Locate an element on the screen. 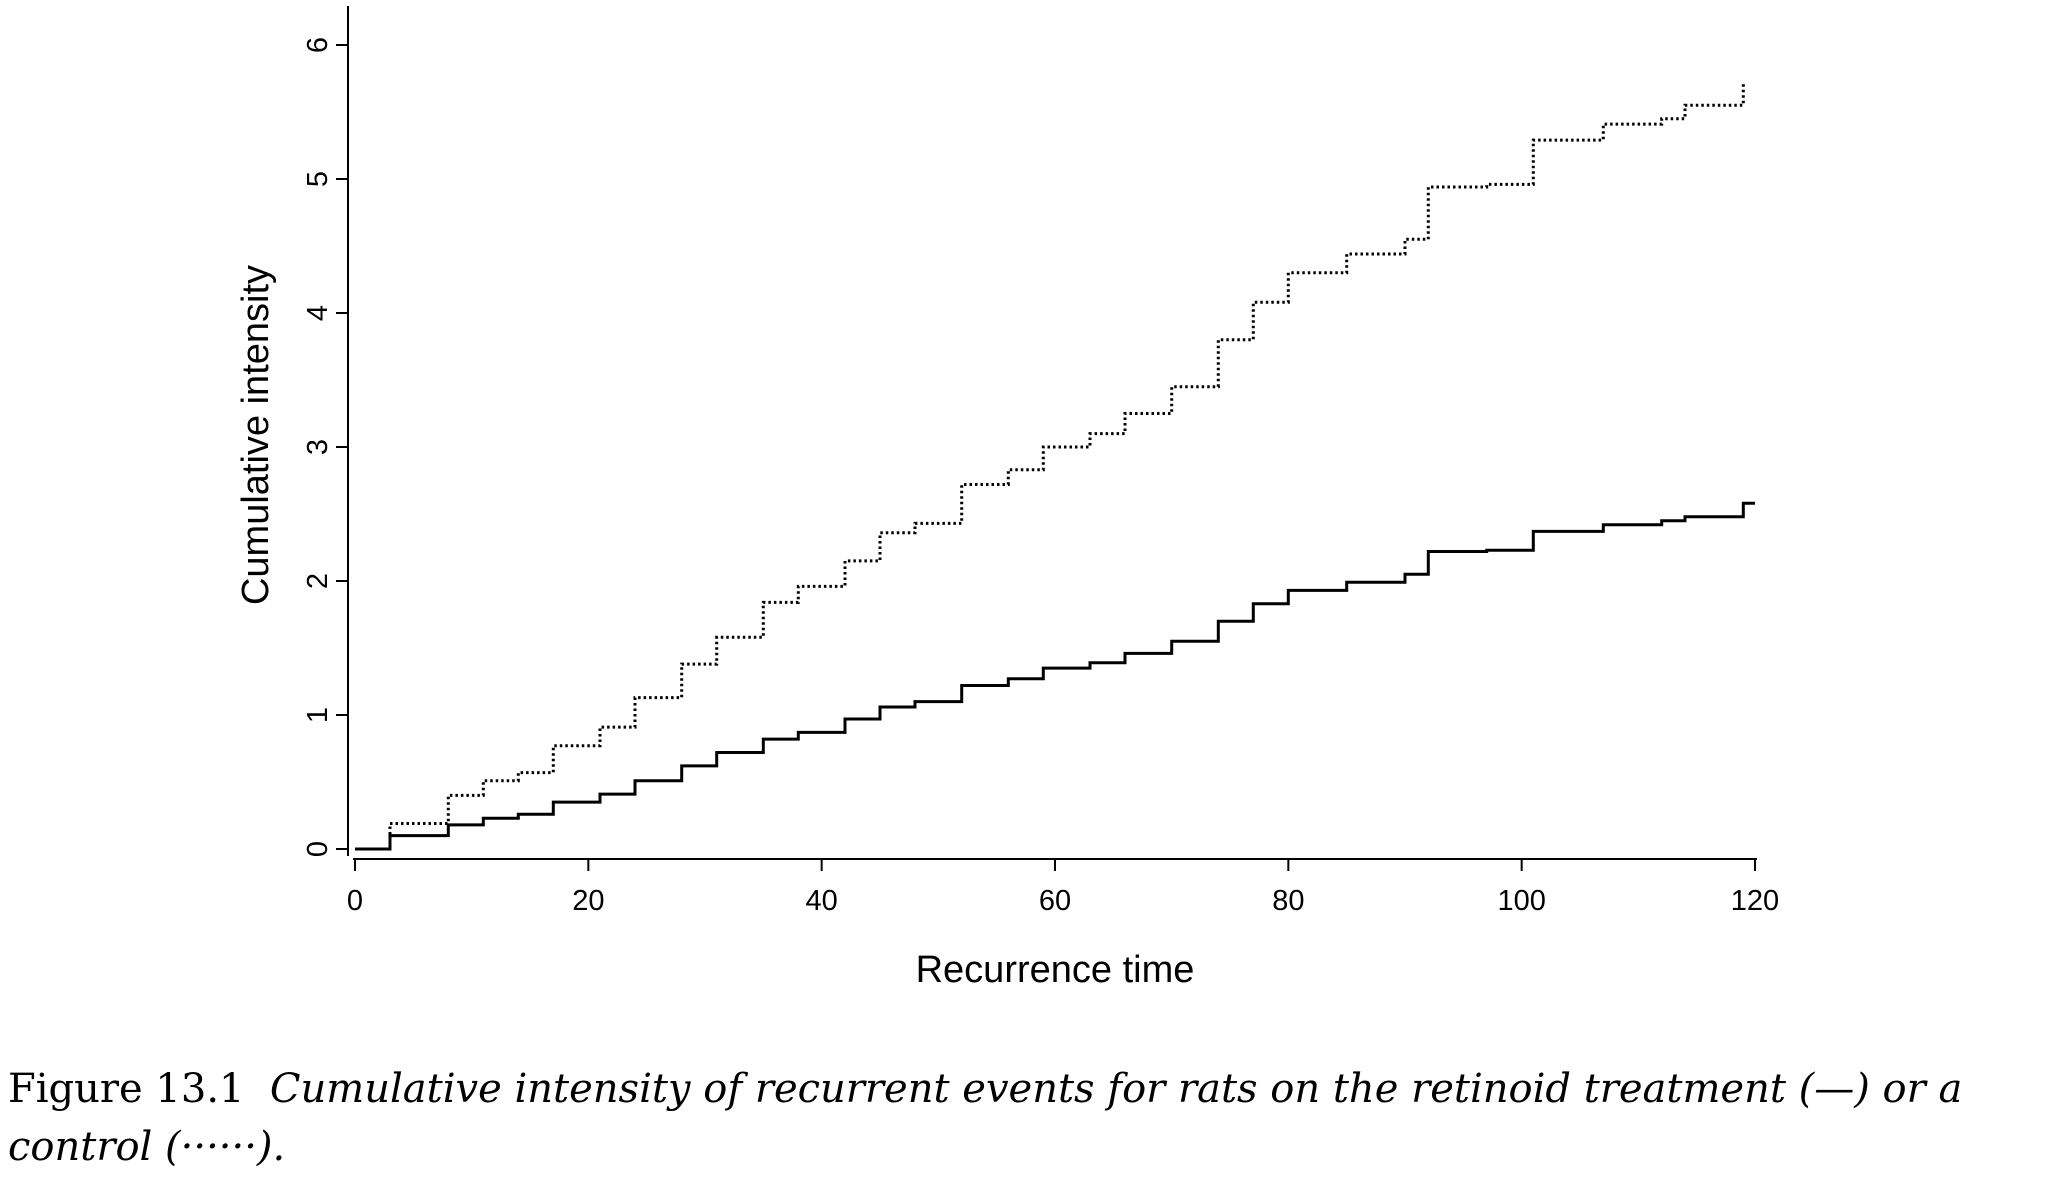 The image size is (2062, 1182). x-tick-label: 60 is located at coordinates (1055, 901).